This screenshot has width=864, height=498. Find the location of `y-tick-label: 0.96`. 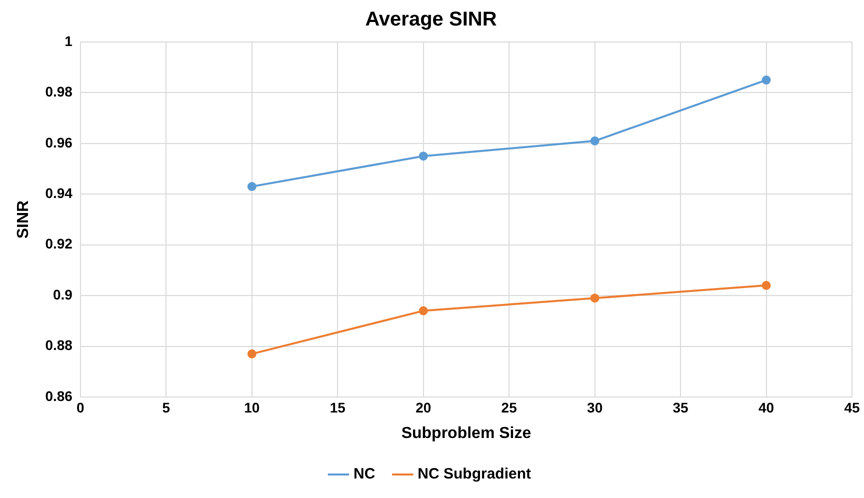

y-tick-label: 0.96 is located at coordinates (59, 142).